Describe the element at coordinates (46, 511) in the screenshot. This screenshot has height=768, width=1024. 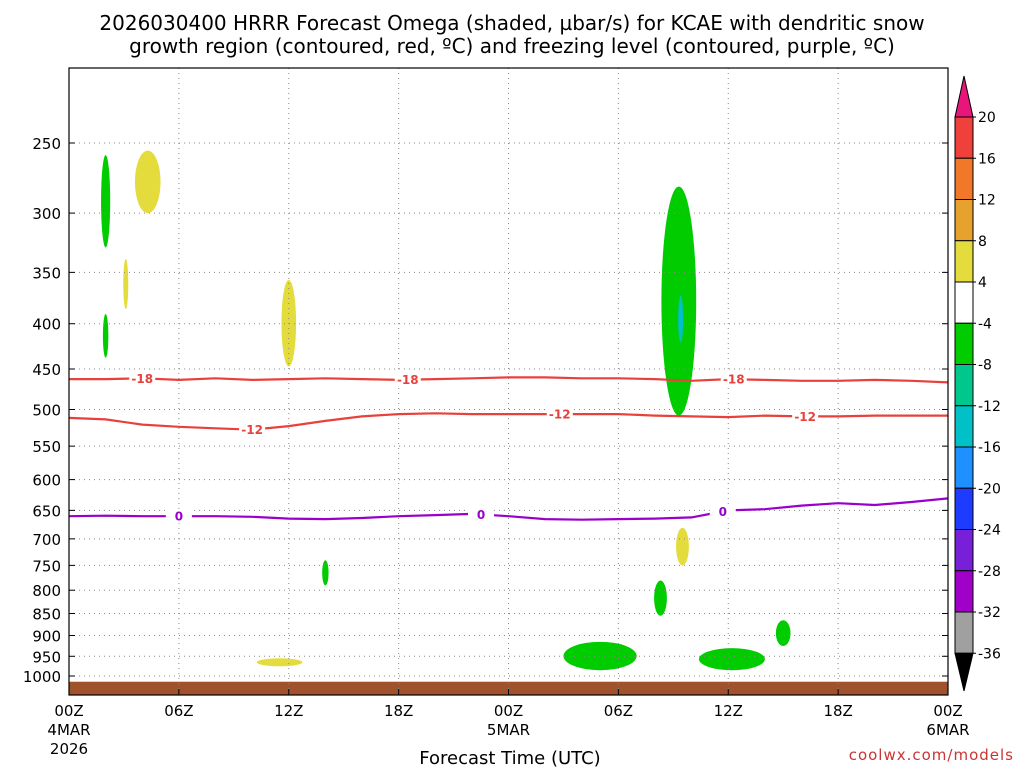
I see `y-tick-label: 650` at that location.